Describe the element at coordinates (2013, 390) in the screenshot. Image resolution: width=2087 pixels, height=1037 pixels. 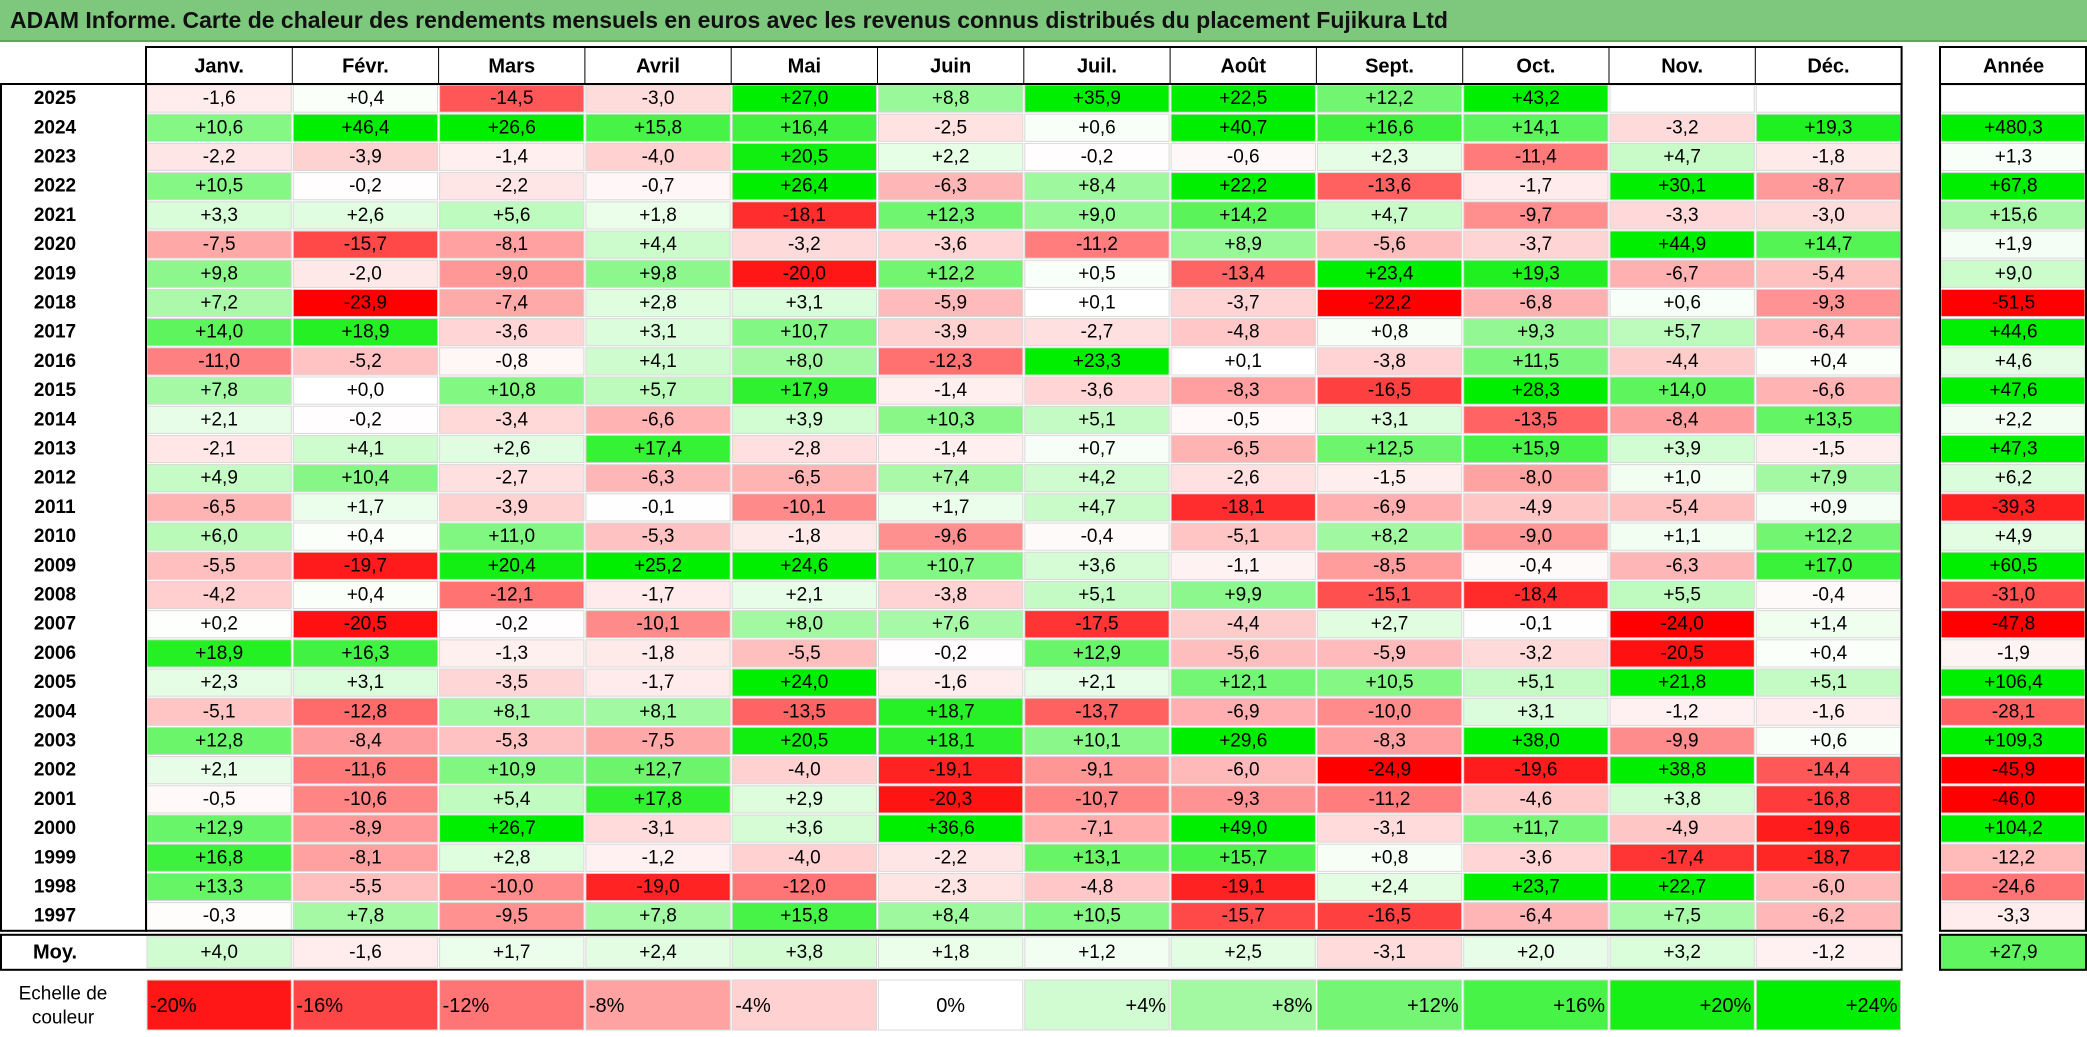
I see `annual-cell` at that location.